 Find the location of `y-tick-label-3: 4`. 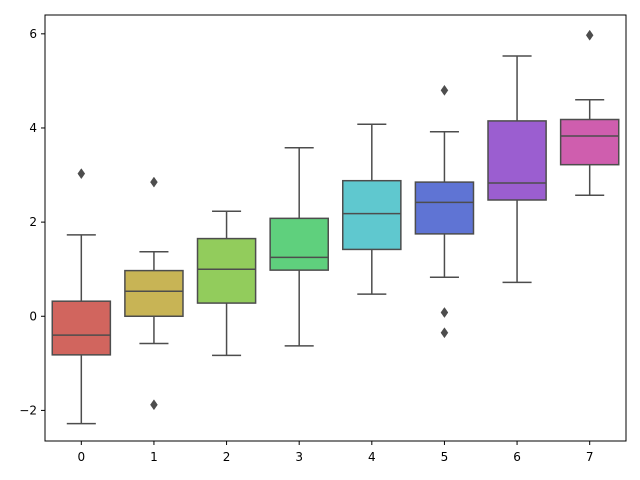

y-tick-label-3: 4 is located at coordinates (33, 128).